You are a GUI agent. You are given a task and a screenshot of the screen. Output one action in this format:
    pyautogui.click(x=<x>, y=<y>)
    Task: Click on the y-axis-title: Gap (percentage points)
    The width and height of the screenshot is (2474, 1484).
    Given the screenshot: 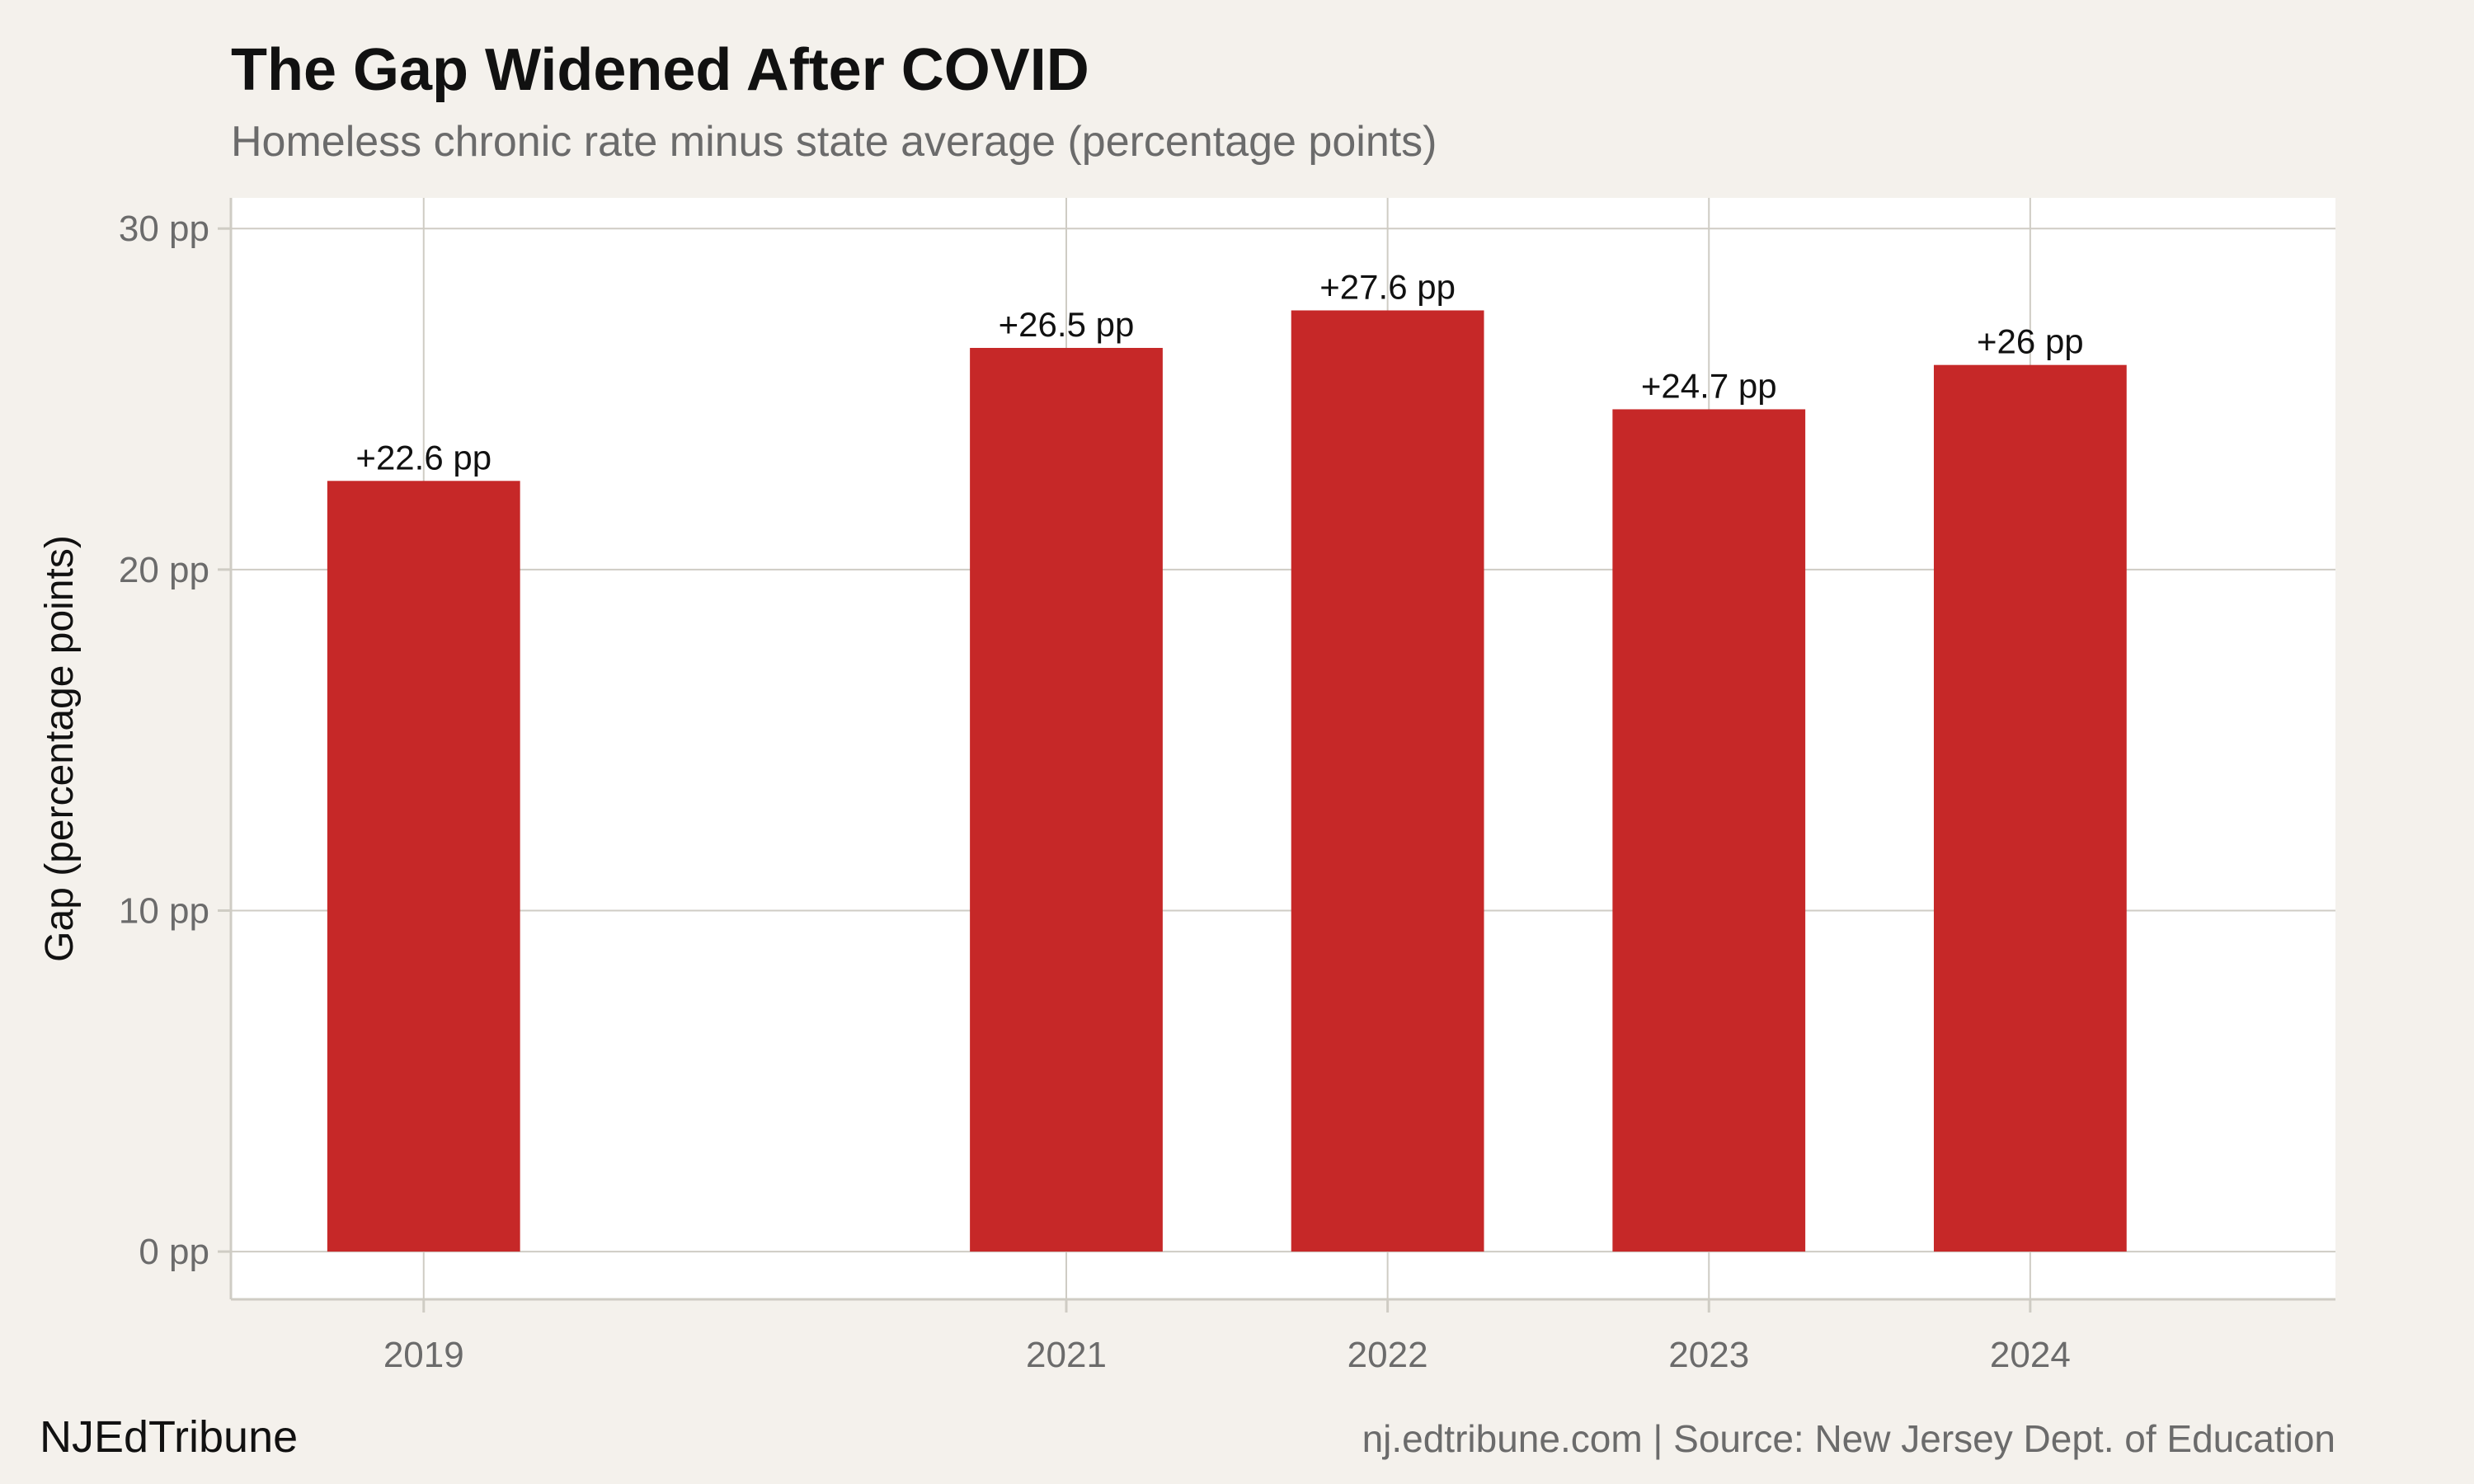 What is the action you would take?
    pyautogui.click(x=60, y=748)
    